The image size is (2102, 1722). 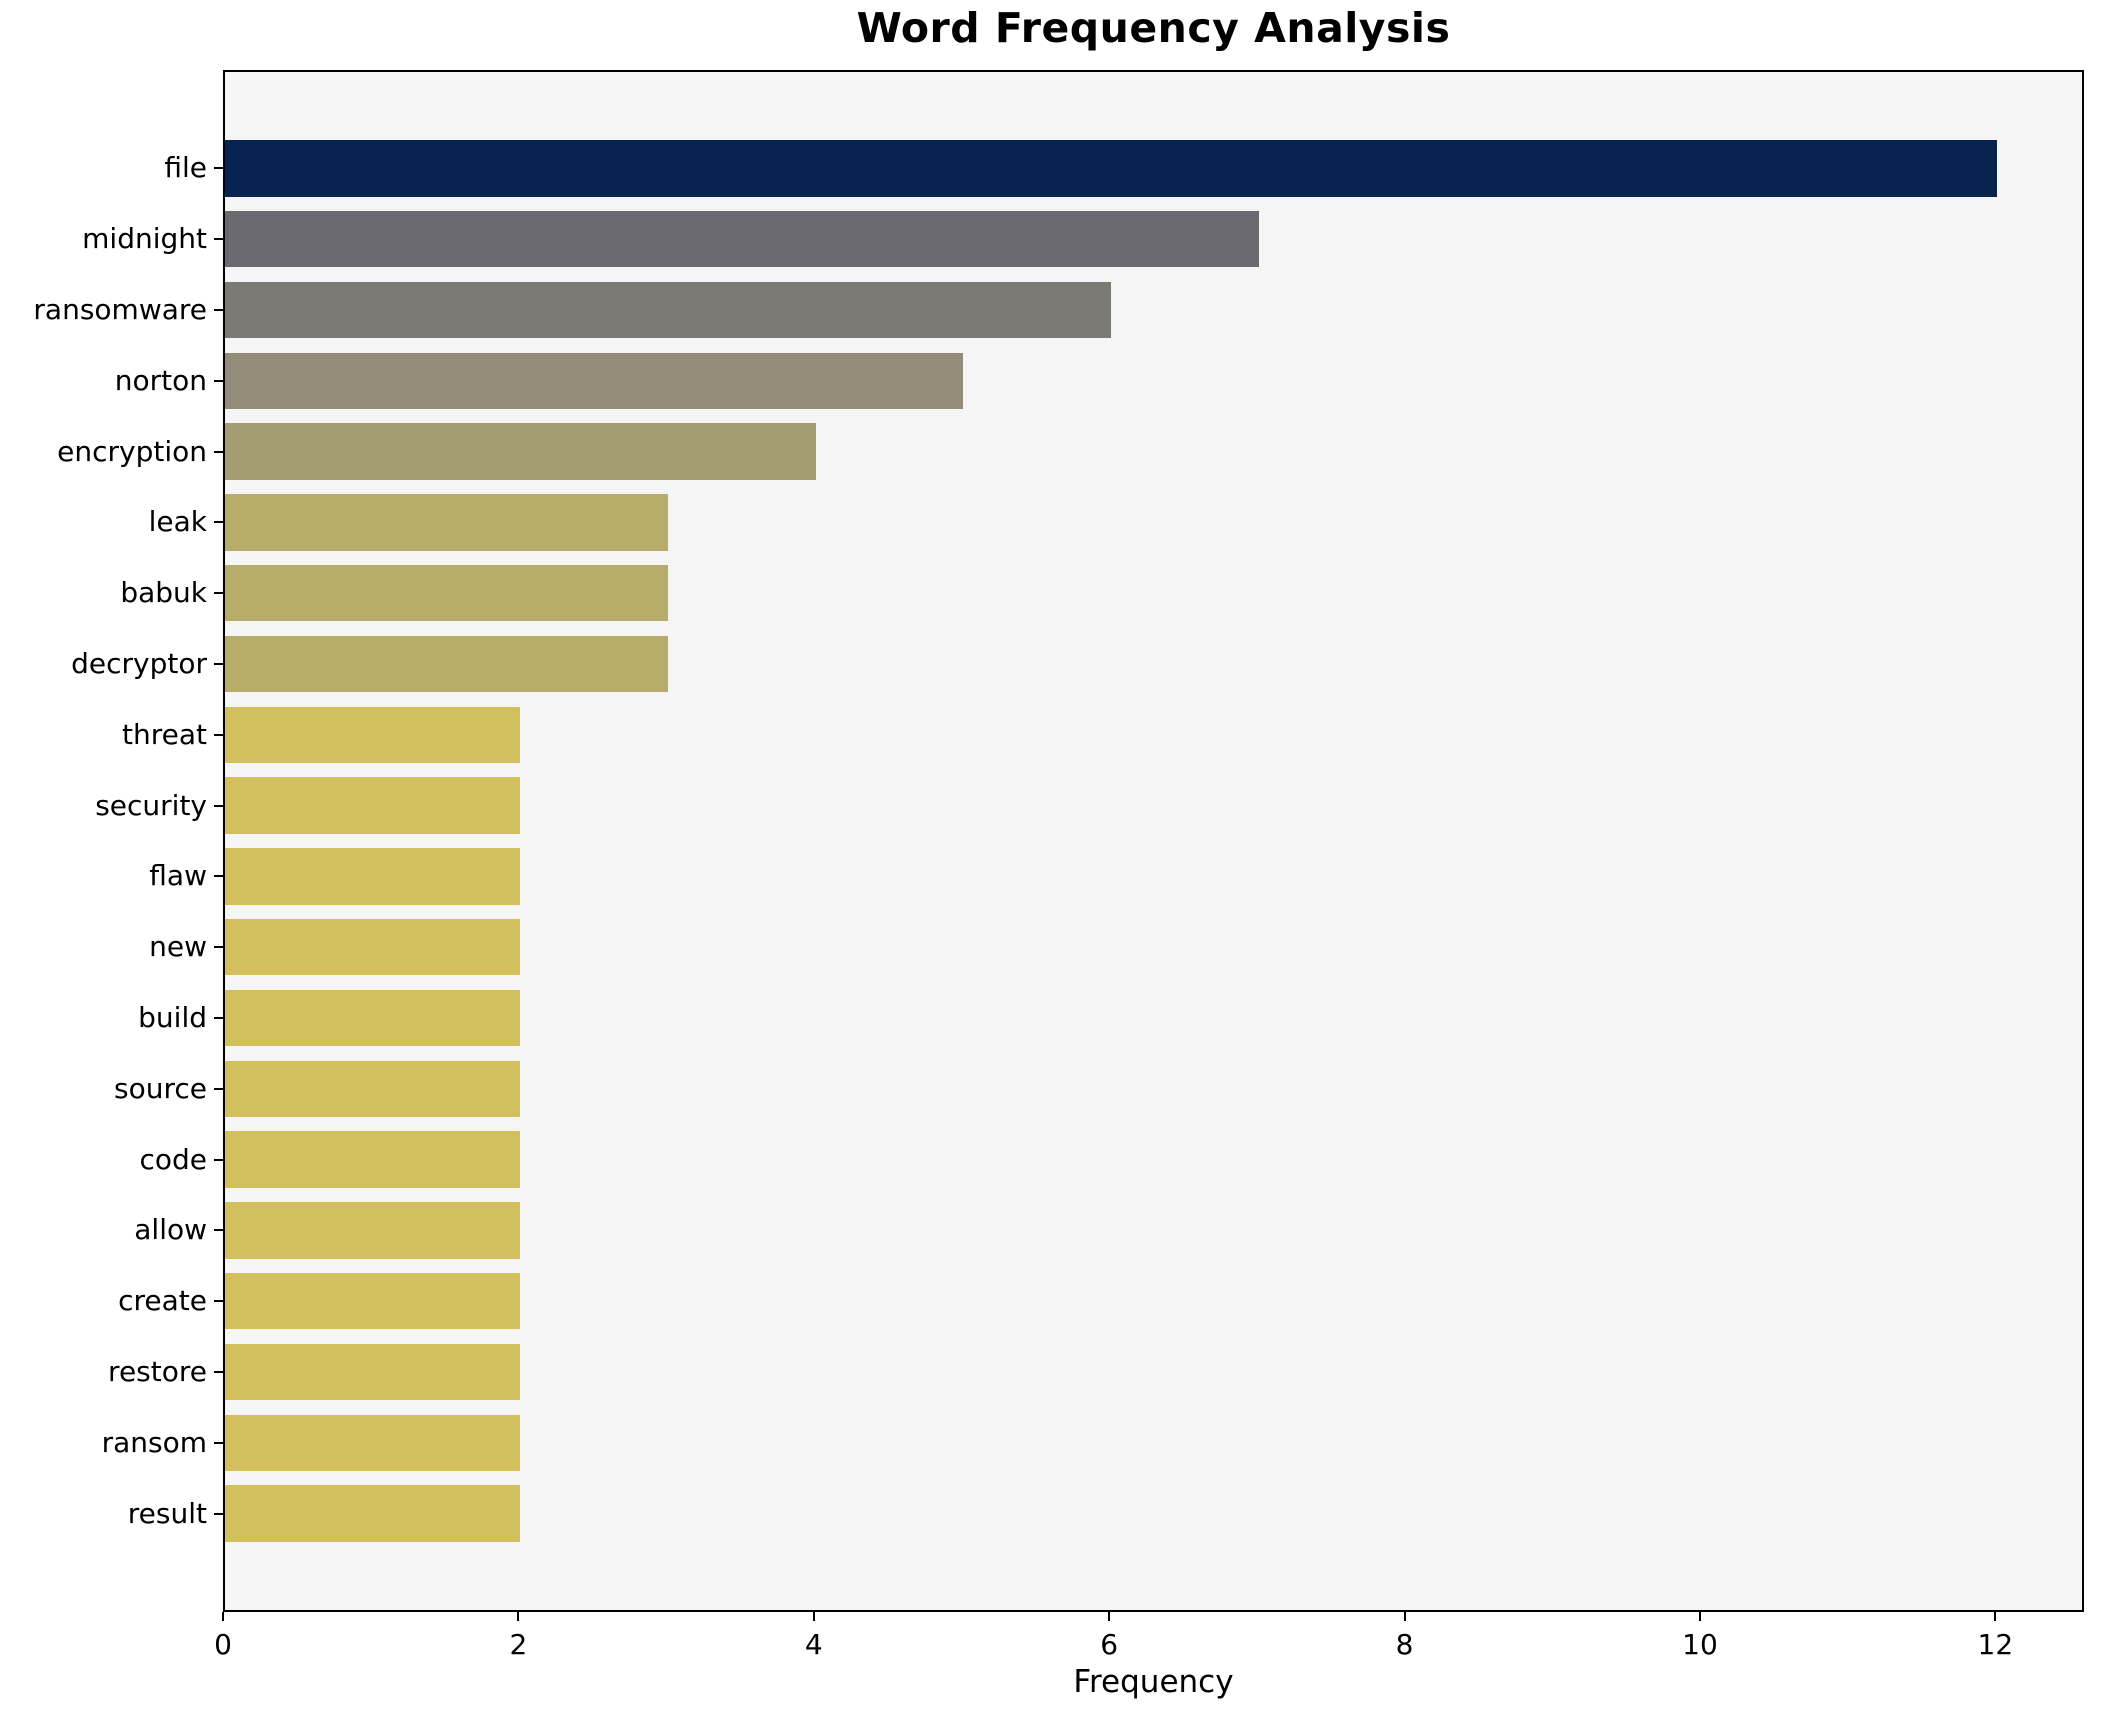 What do you see at coordinates (163, 593) in the screenshot?
I see `y-tick-label-babuk: babuk` at bounding box center [163, 593].